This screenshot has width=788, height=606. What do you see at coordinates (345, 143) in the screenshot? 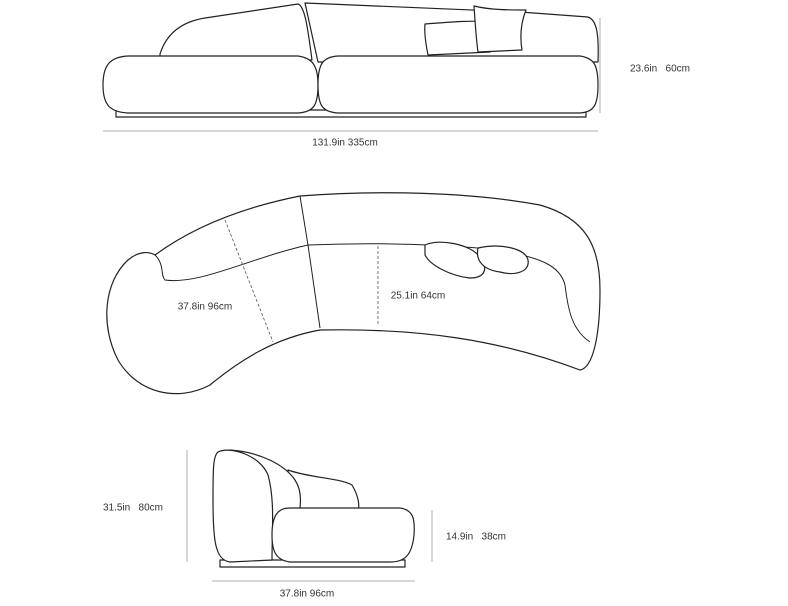
I see `dimension-label: 131.9in 335cm` at bounding box center [345, 143].